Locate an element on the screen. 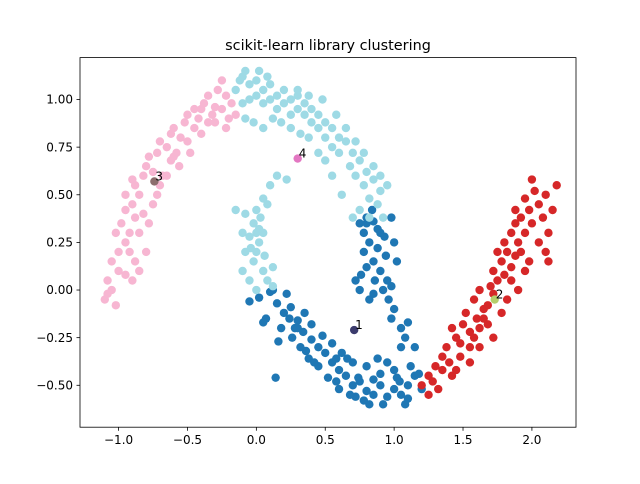  centroid-label: 2 is located at coordinates (500, 295).